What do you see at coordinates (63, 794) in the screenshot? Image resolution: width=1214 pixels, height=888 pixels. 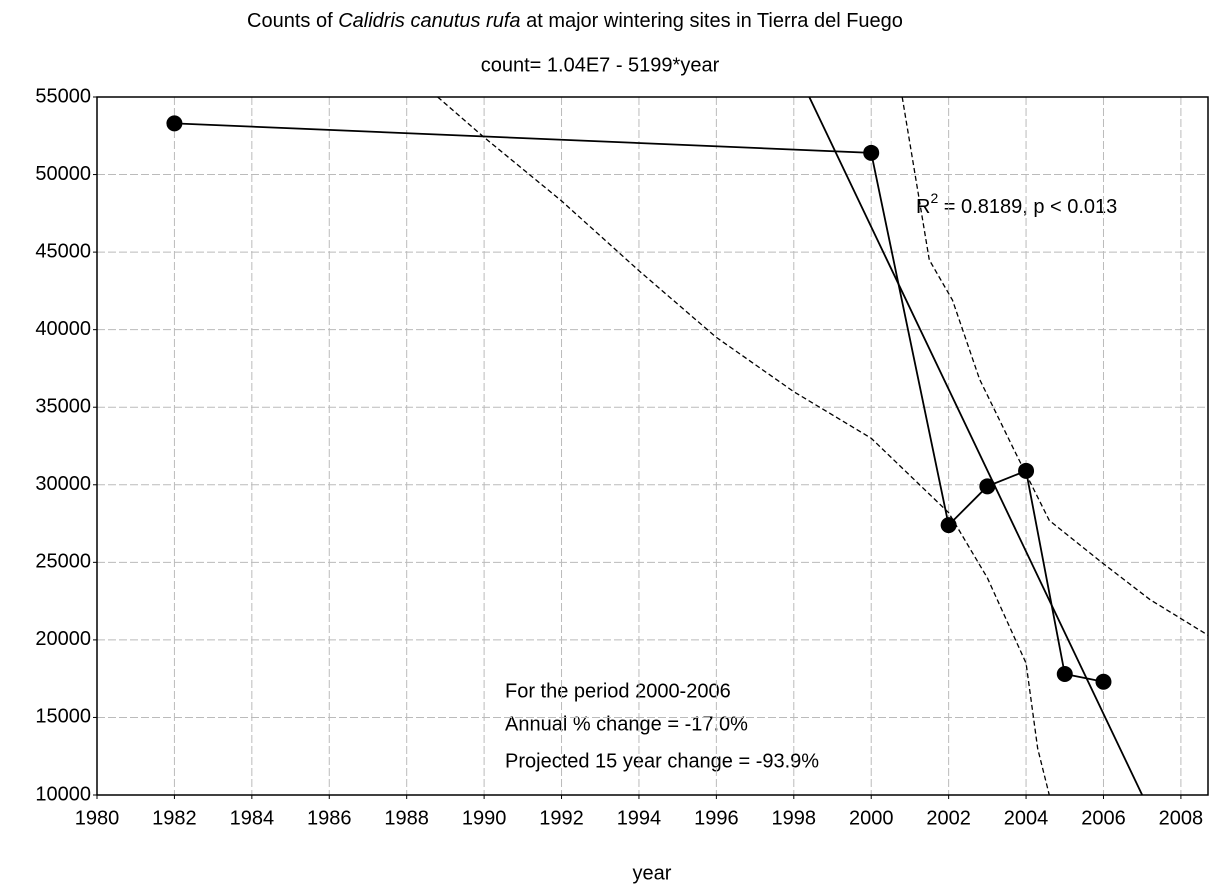 I see `y-tick-label: 10000` at bounding box center [63, 794].